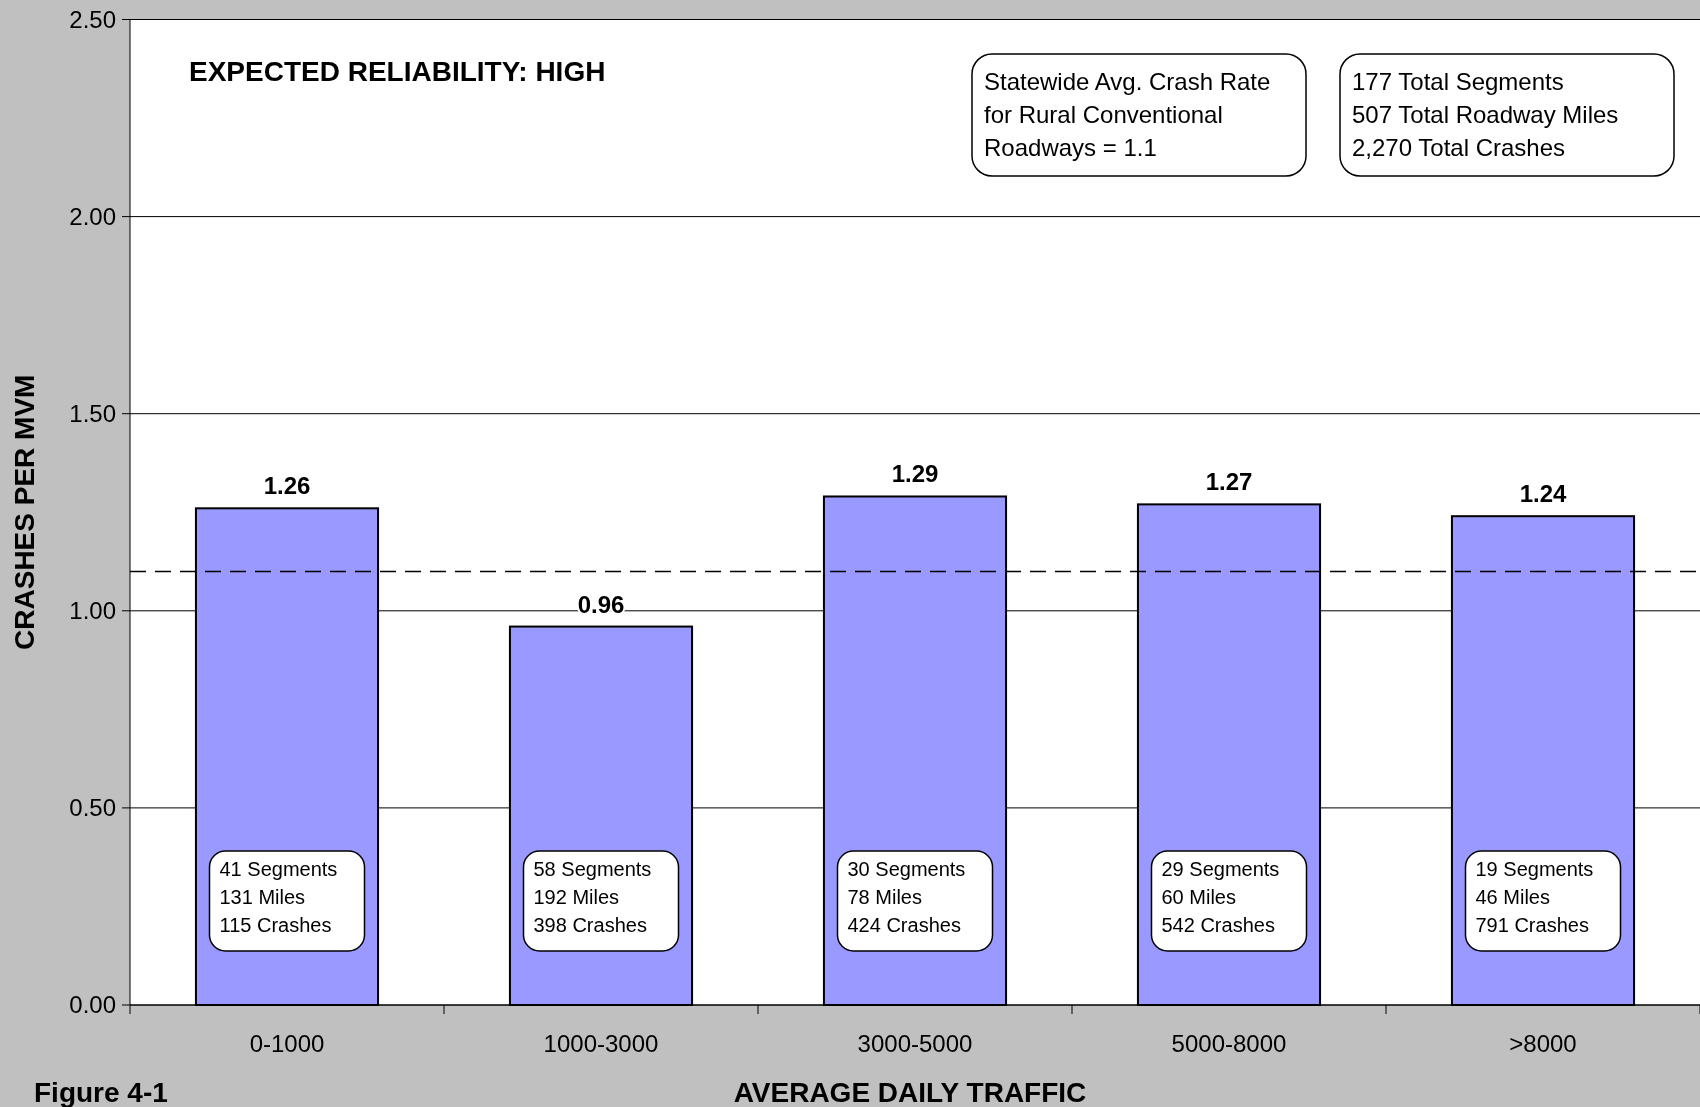 Image resolution: width=1700 pixels, height=1107 pixels. I want to click on x-tick-label: 0-1000, so click(287, 1043).